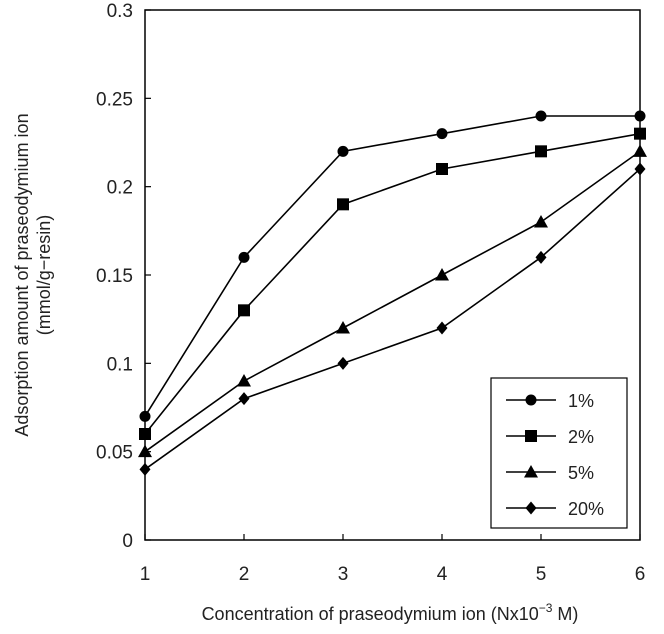 Image resolution: width=664 pixels, height=634 pixels. I want to click on legend: 1% 2% 5% 20%, so click(559, 453).